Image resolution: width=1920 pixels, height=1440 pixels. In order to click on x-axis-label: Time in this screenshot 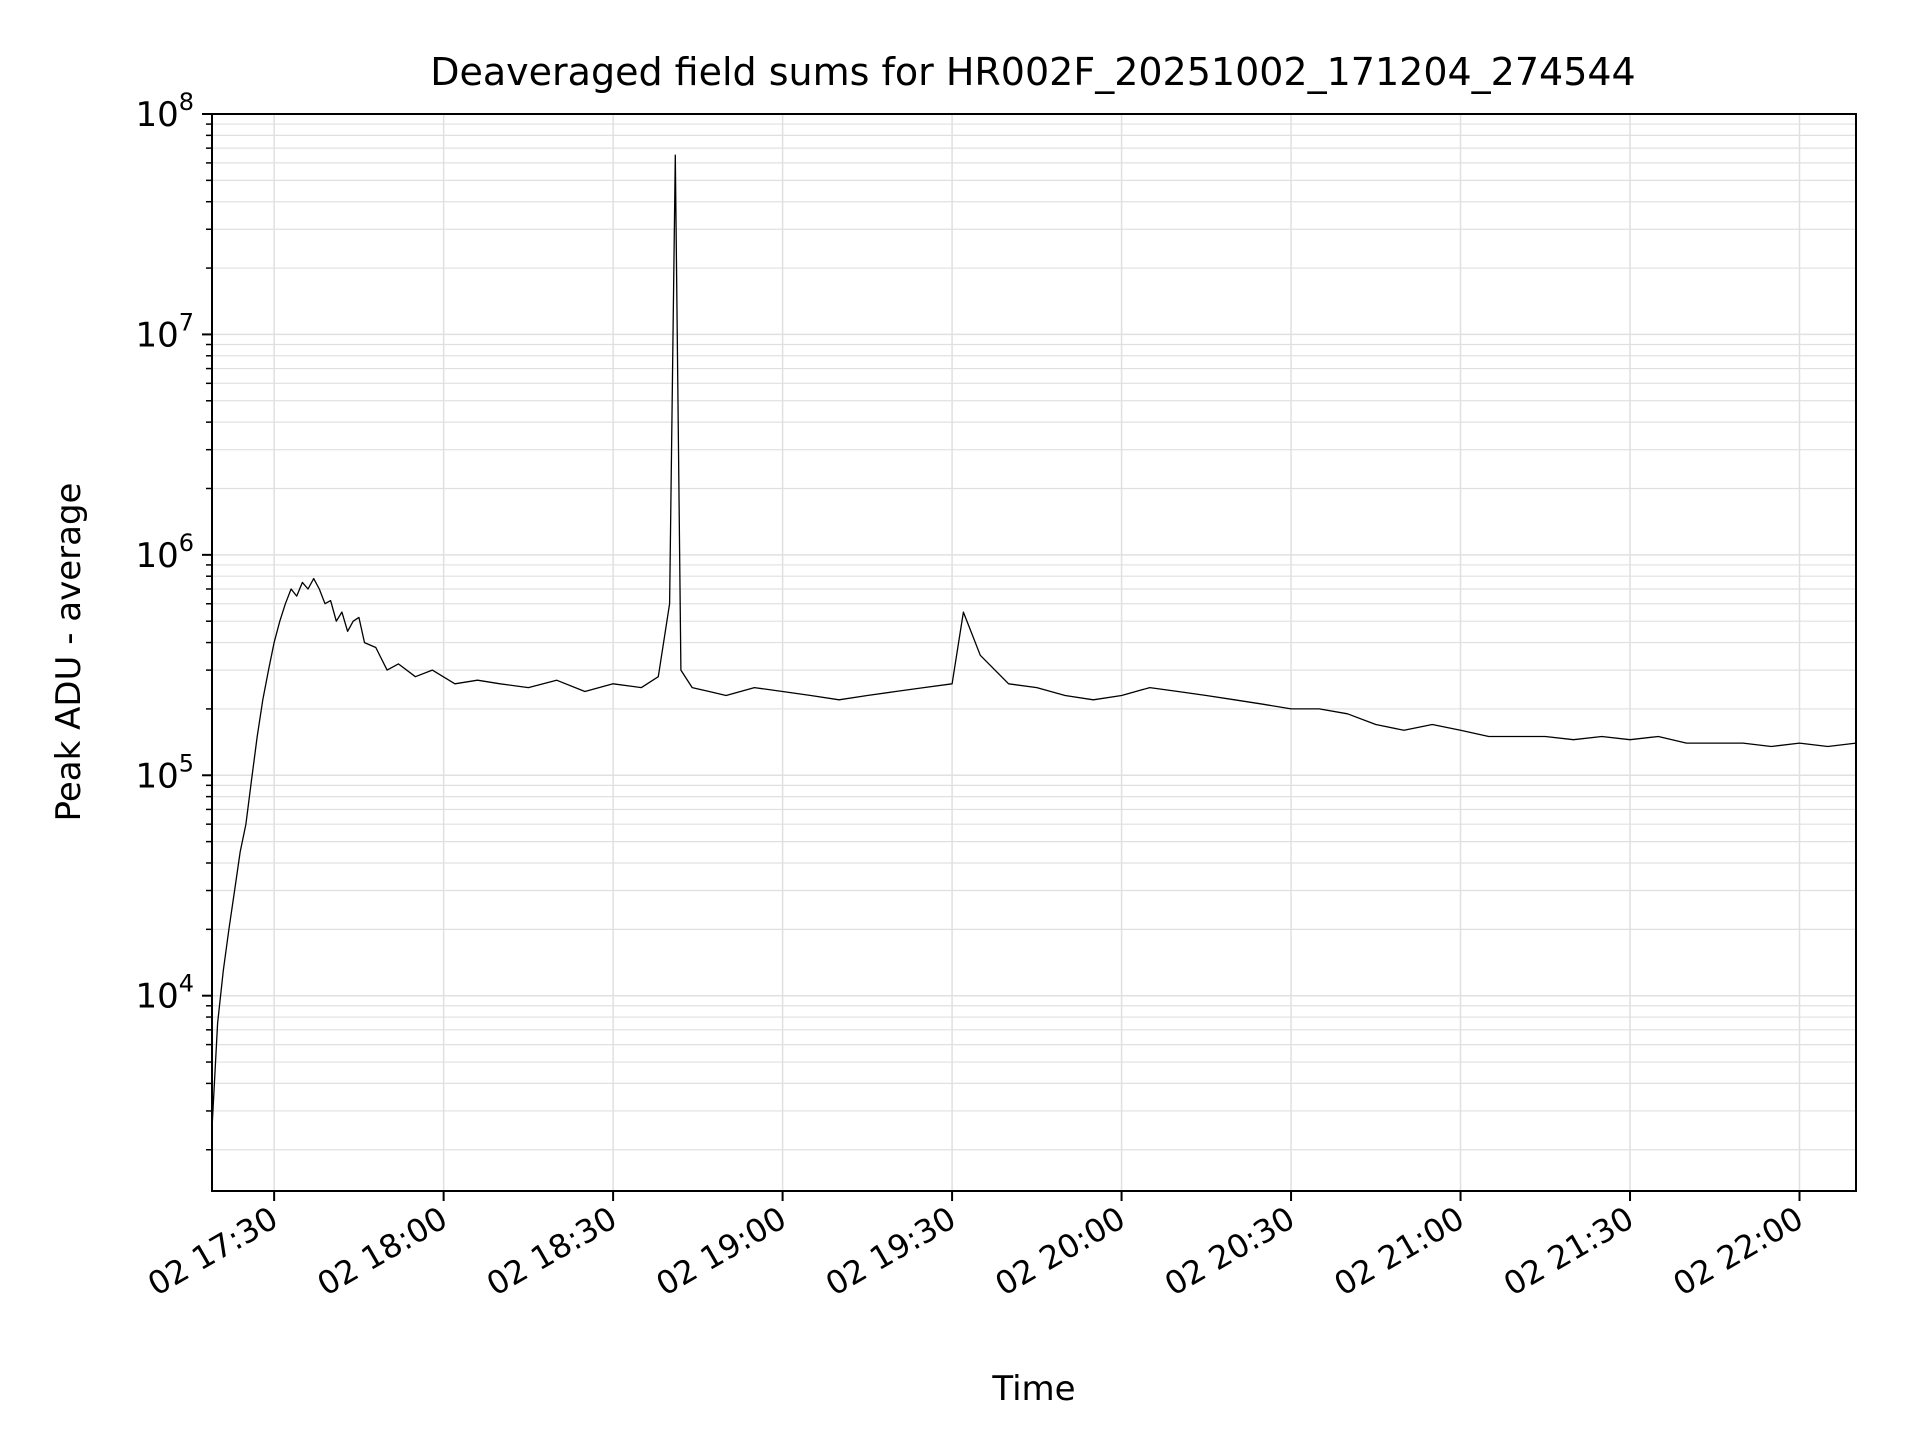, I will do `click(1033, 1389)`.